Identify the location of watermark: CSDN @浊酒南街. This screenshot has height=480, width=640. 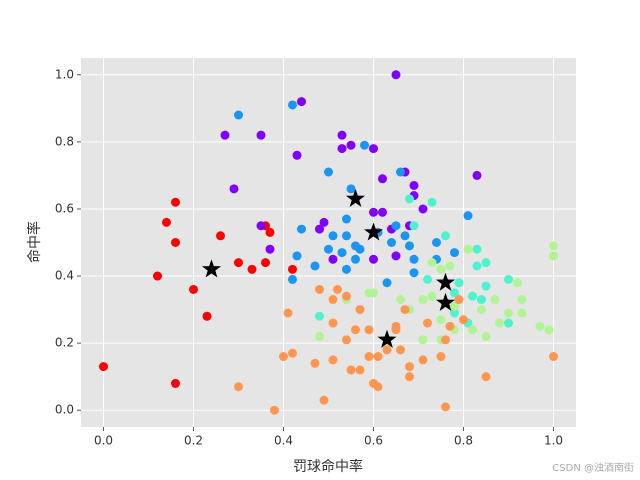
(593, 467).